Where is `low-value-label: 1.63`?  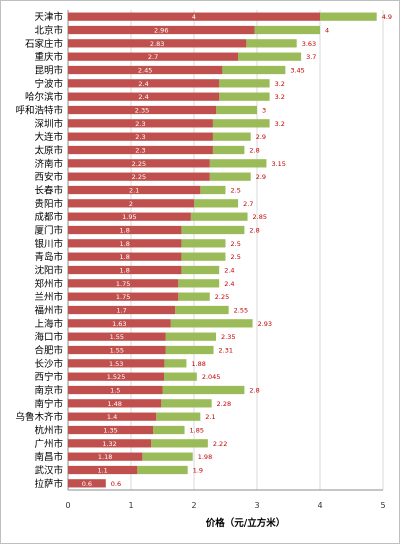
low-value-label: 1.63 is located at coordinates (119, 324).